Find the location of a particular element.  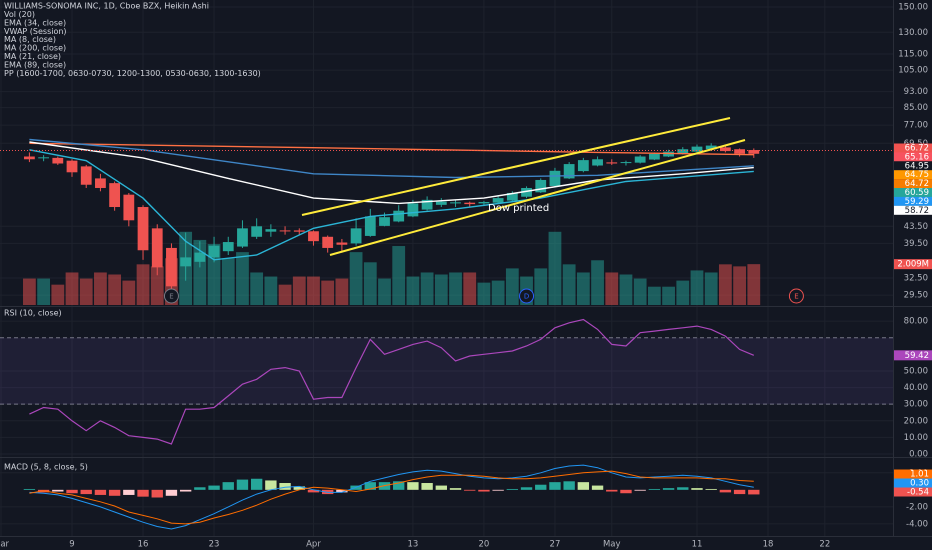

value-label: -0.54 is located at coordinates (918, 493).